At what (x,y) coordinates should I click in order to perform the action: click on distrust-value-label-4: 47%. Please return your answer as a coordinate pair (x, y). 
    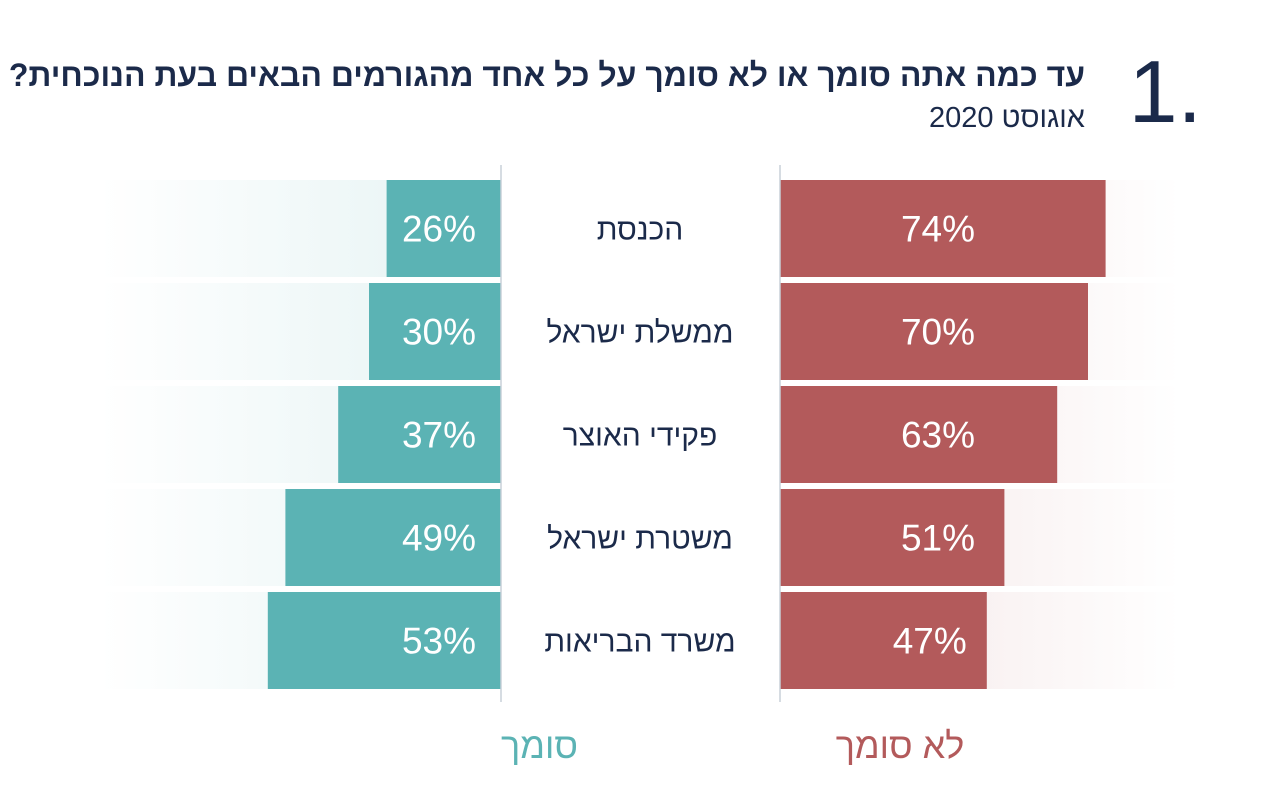
    Looking at the image, I should click on (930, 641).